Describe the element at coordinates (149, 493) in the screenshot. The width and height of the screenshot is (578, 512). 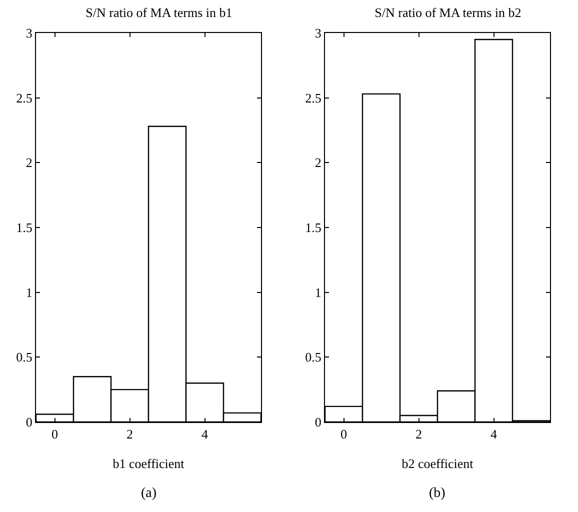
I see `text: (a)` at that location.